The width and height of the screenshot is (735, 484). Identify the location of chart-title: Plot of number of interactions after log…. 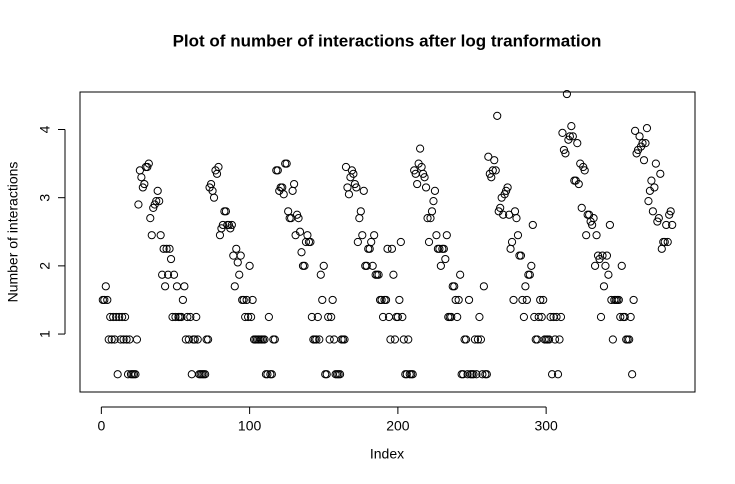
(387, 40).